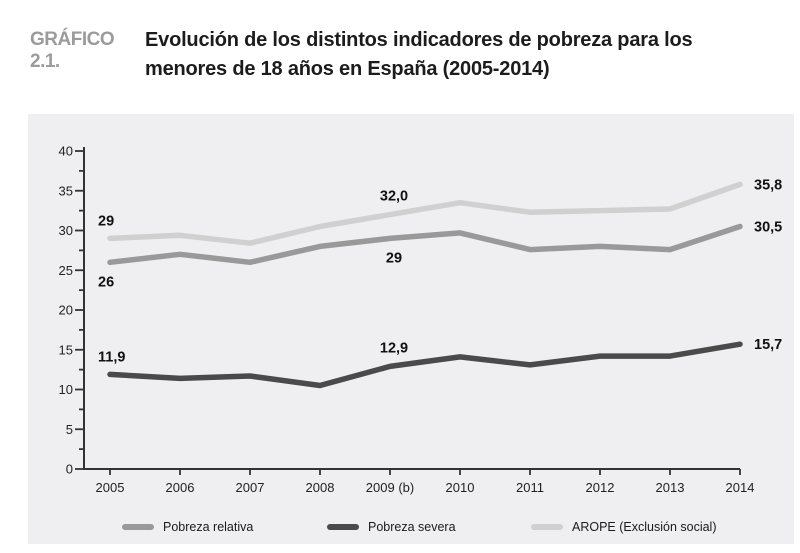 This screenshot has height=553, width=800. What do you see at coordinates (530, 487) in the screenshot?
I see `x-tick-label: 2011` at bounding box center [530, 487].